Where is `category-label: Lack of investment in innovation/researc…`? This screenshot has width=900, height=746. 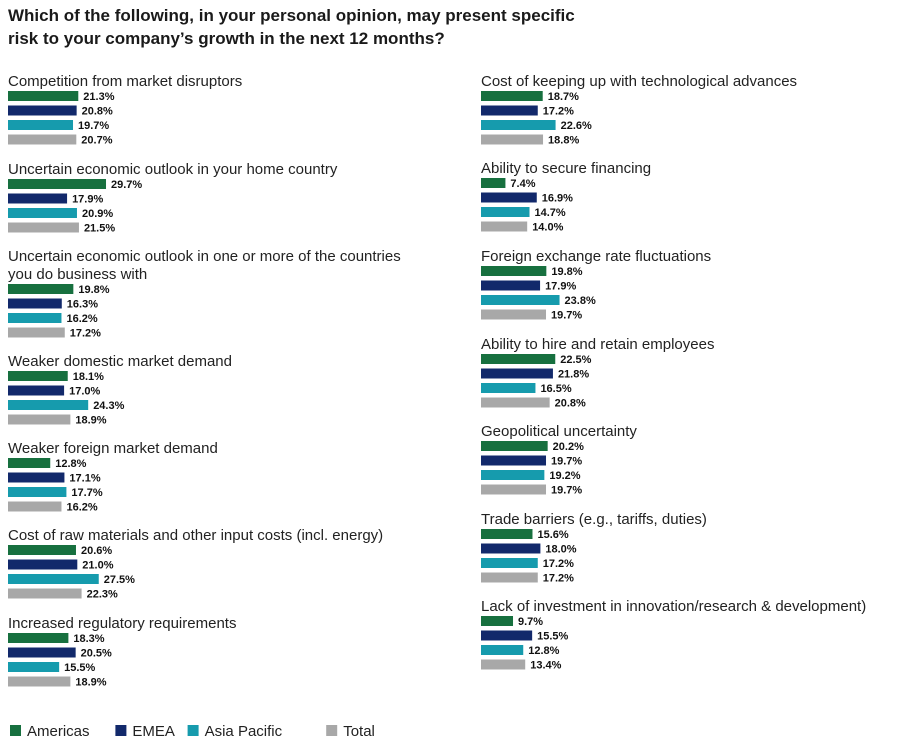 category-label: Lack of investment in innovation/researc… is located at coordinates (673, 606).